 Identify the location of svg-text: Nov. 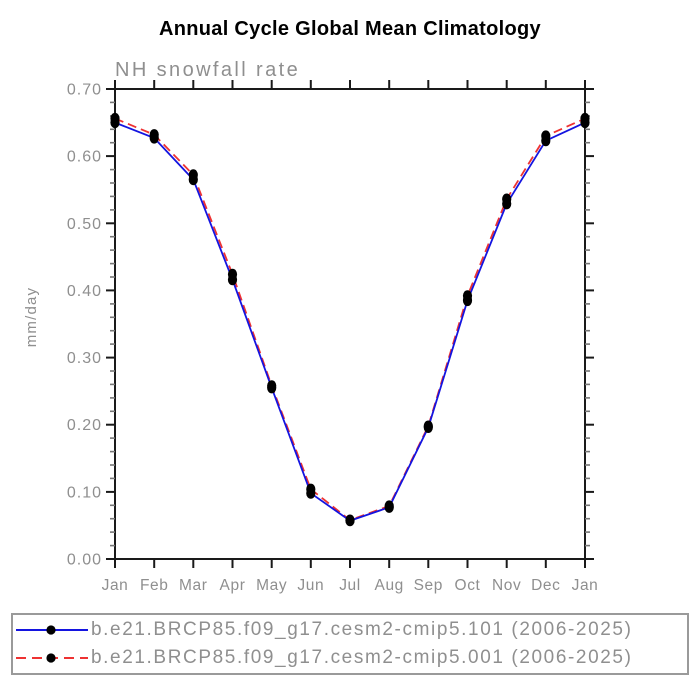
(506, 585).